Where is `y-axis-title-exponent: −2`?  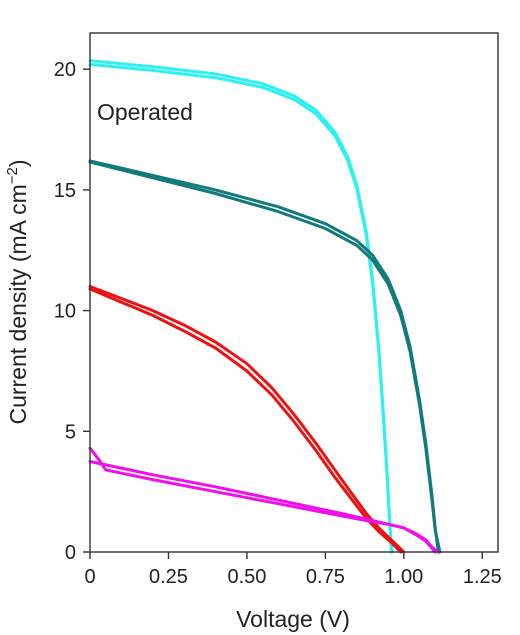 y-axis-title-exponent: −2 is located at coordinates (12, 175).